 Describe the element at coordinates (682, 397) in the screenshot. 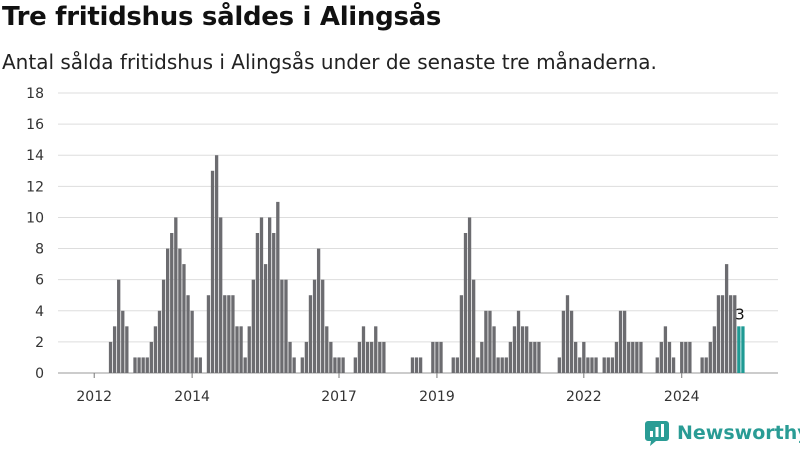

I see `x-tick-label: 2024` at that location.